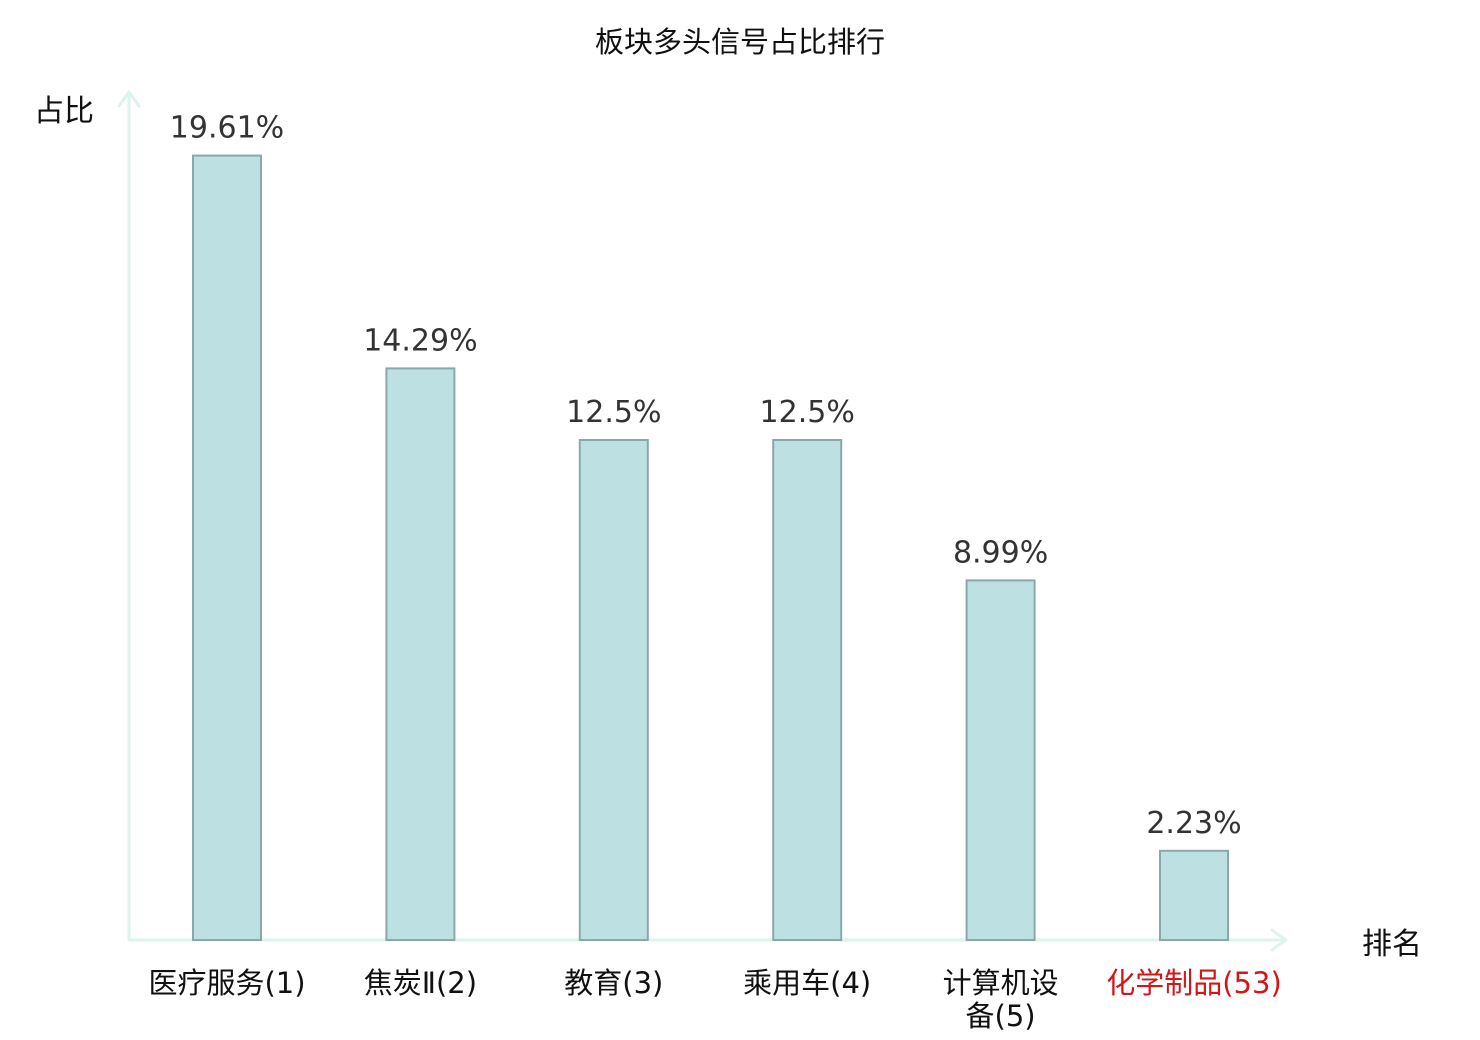  I want to click on x-axis-label: 排名, so click(1392, 944).